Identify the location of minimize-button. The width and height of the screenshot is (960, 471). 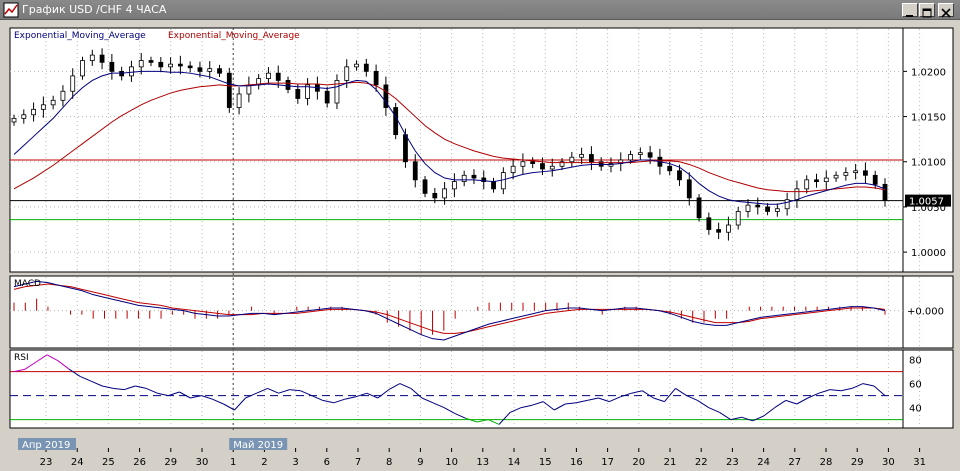
(910, 10).